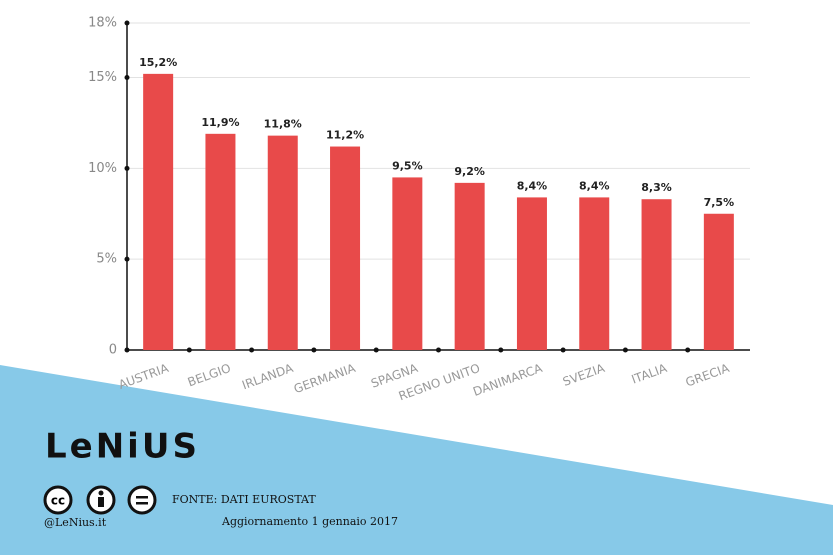 The height and width of the screenshot is (555, 833). Describe the element at coordinates (113, 350) in the screenshot. I see `y-tick-label: 0` at that location.